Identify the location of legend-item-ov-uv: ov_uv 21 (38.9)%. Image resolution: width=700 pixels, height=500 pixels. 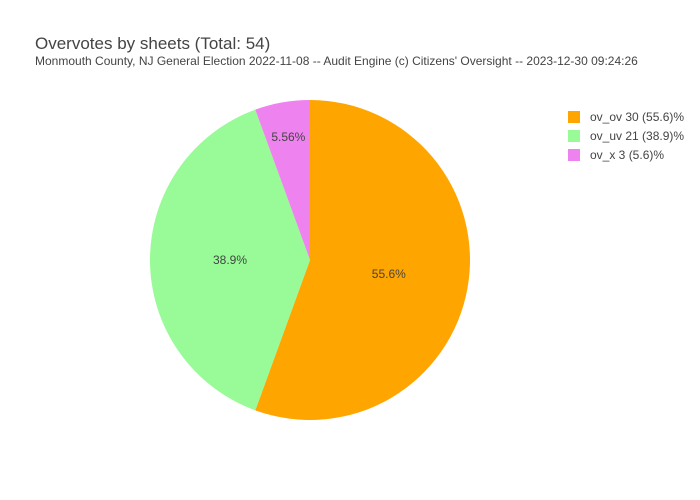
(626, 135).